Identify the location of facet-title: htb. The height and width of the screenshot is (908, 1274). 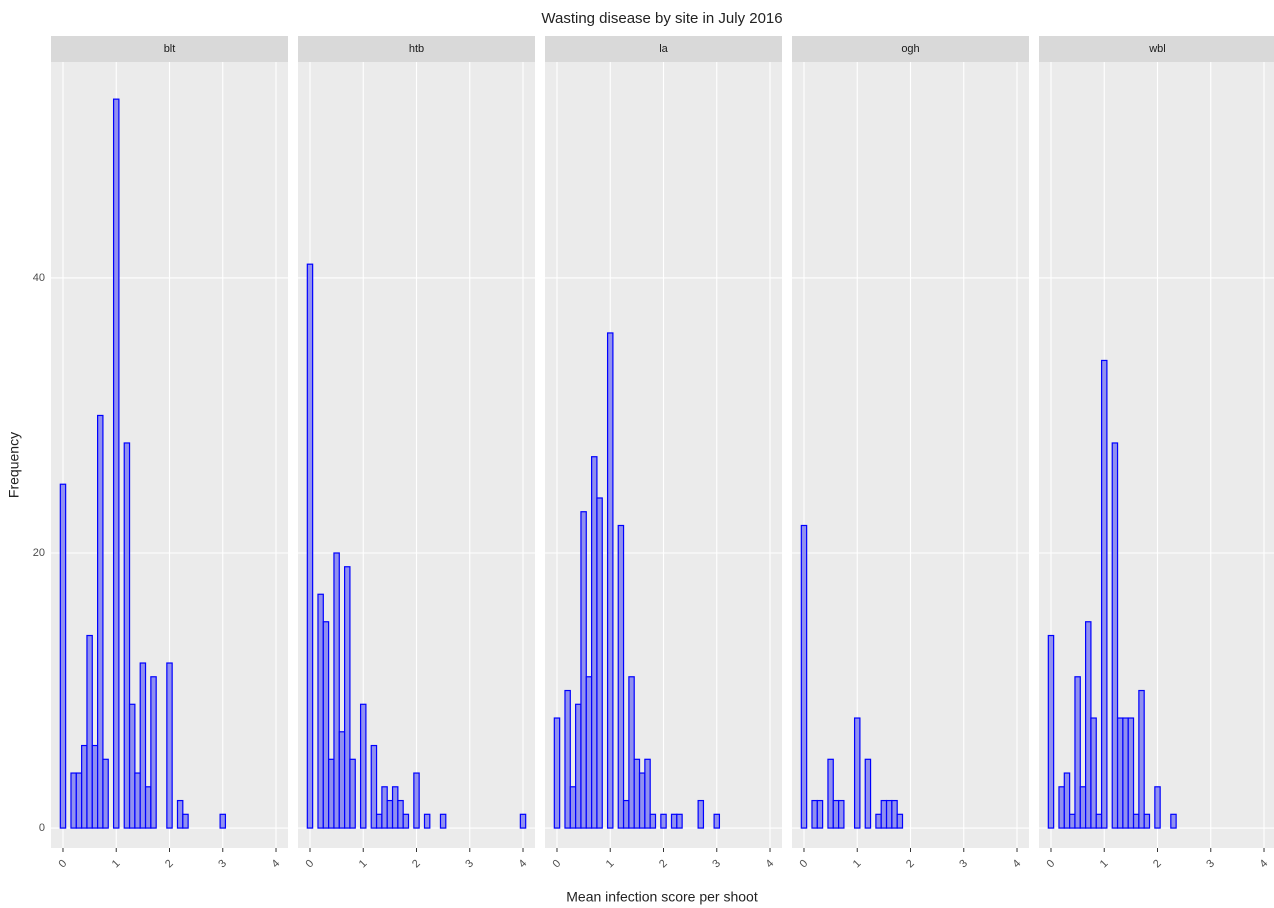
(416, 49).